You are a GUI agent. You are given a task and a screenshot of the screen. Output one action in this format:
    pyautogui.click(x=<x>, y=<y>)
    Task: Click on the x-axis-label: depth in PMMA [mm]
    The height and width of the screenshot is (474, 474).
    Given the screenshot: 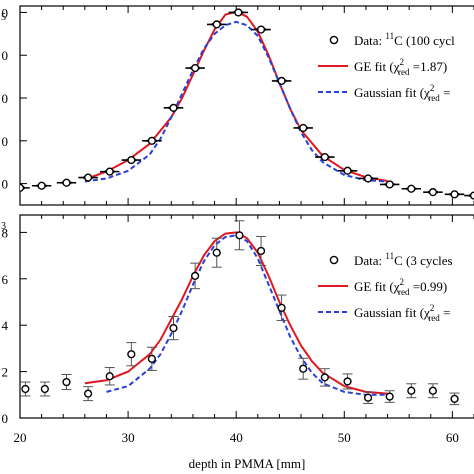 What is the action you would take?
    pyautogui.click(x=247, y=463)
    